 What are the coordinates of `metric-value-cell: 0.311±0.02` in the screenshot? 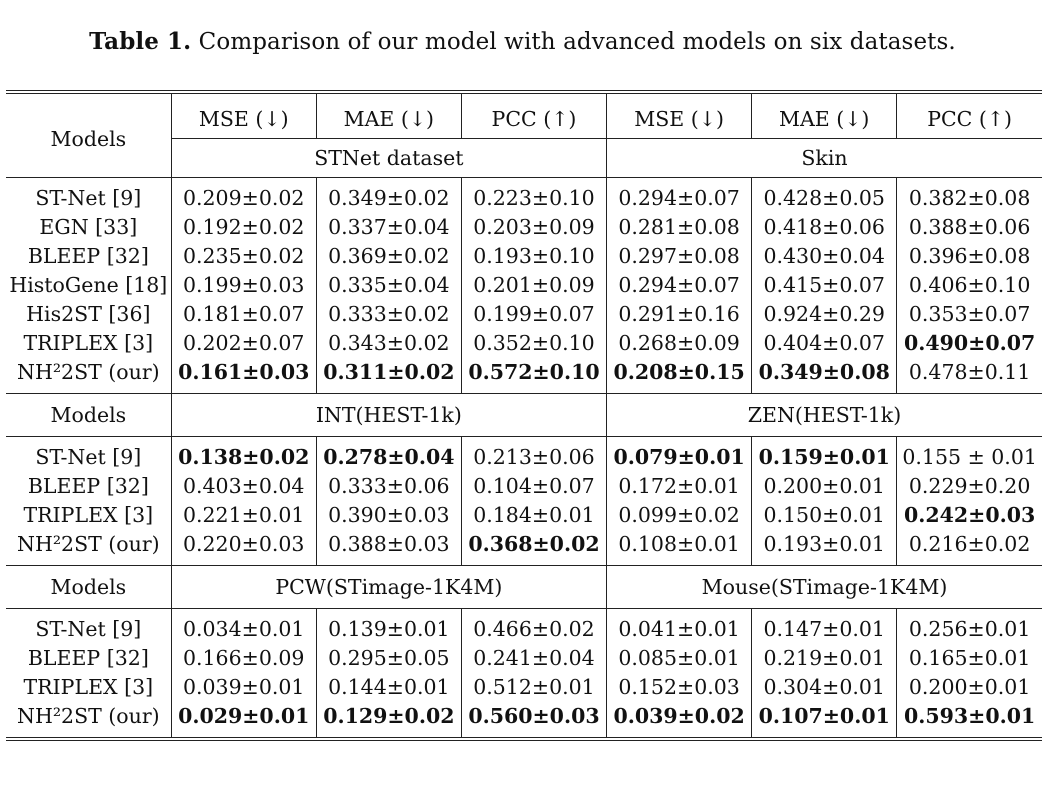 It's located at (388, 376).